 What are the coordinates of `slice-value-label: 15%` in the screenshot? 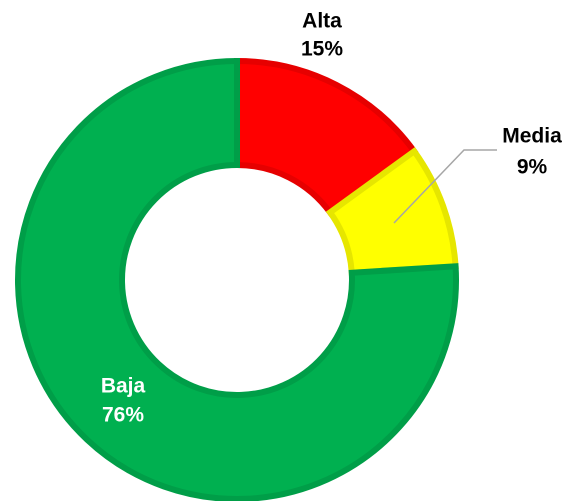 It's located at (322, 49).